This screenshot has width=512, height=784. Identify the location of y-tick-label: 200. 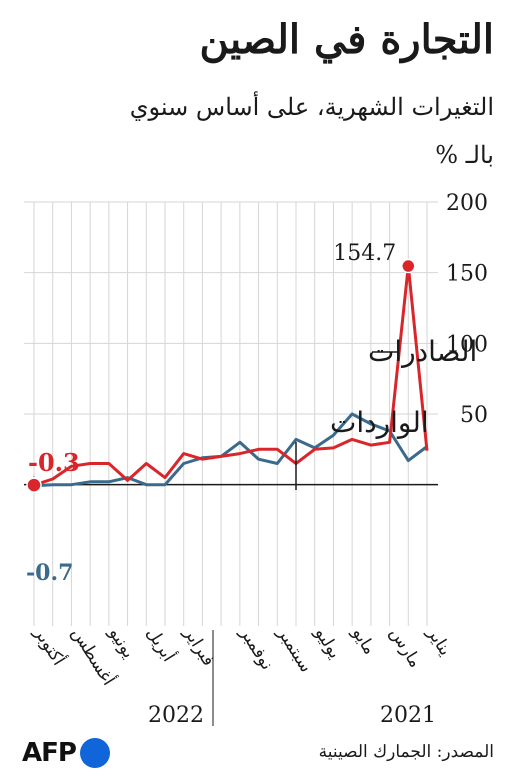
(467, 203).